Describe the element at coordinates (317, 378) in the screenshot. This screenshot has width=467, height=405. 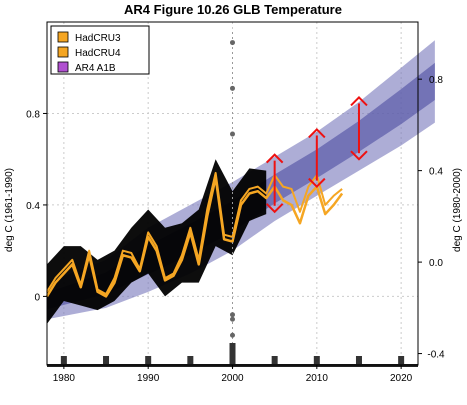
I see `x-tick-label: 2010` at that location.